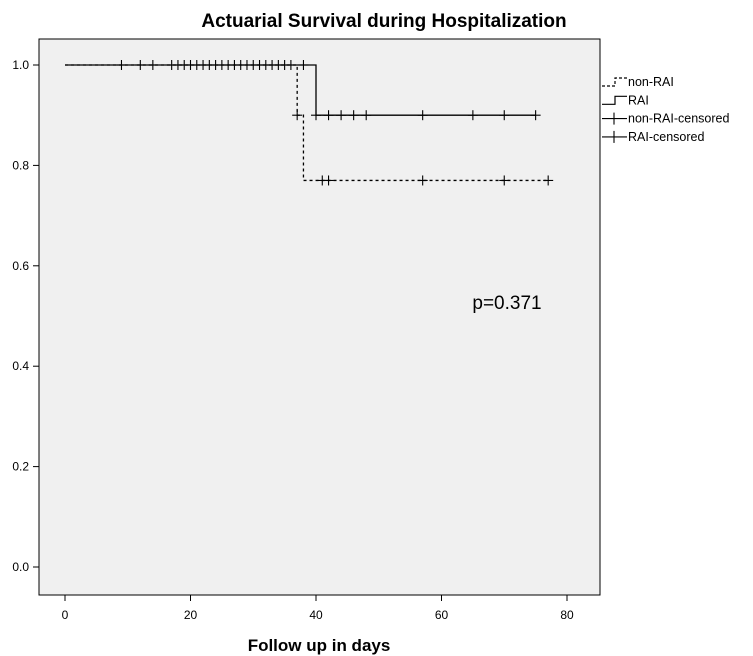  Describe the element at coordinates (309, 123) in the screenshot. I see `series-layer` at that location.